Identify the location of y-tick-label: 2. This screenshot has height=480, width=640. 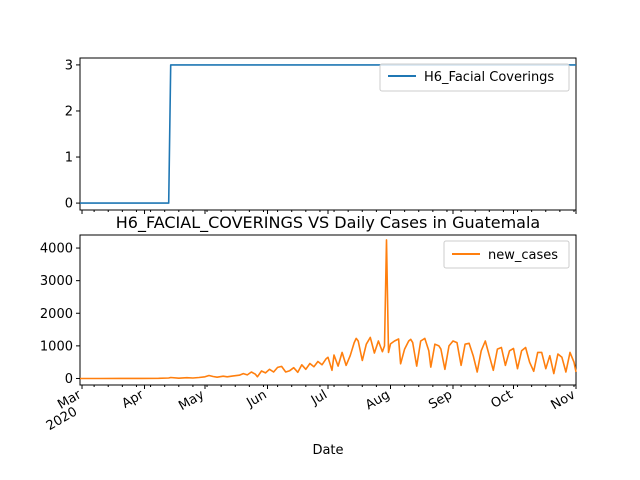
(69, 111).